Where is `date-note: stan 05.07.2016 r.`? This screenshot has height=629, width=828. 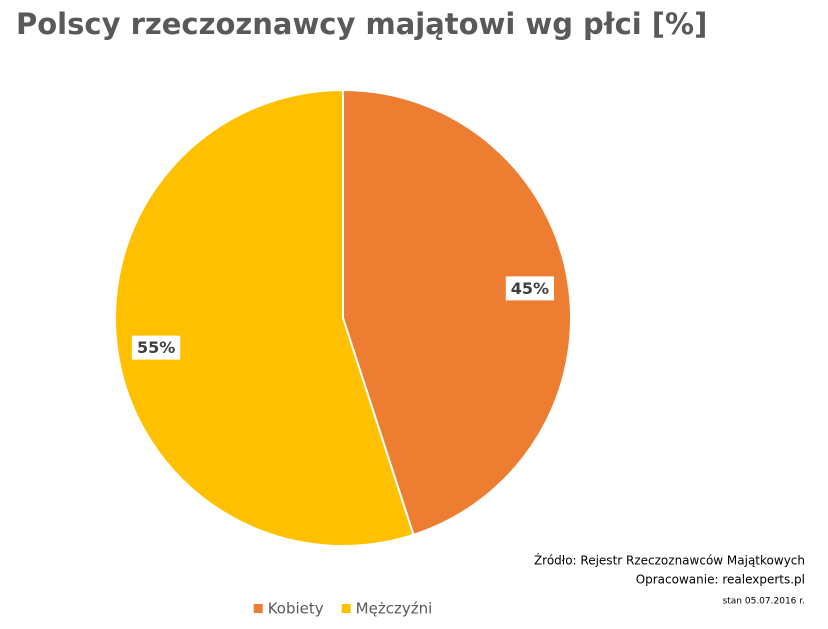 date-note: stan 05.07.2016 r. is located at coordinates (764, 602).